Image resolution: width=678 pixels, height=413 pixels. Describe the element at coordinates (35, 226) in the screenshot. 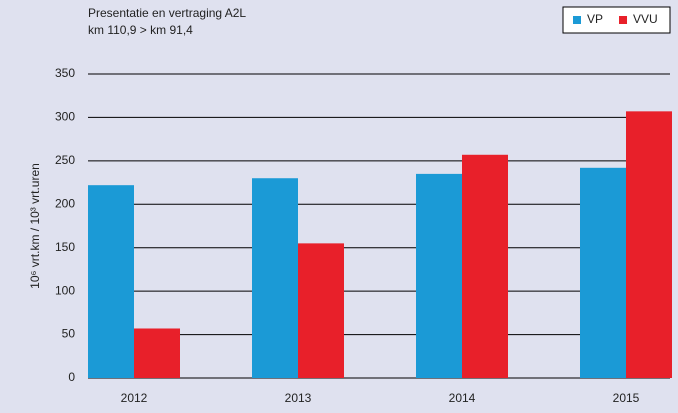

I see `y-axis-label: 10⁶ vrt.km / 10³ vrt.uren` at that location.